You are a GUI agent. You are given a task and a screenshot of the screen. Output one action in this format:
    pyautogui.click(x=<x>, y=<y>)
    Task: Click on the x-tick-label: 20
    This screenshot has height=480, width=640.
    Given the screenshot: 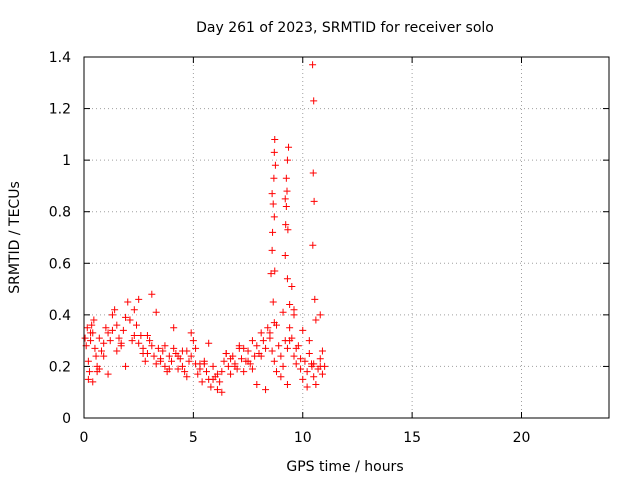 What is the action you would take?
    pyautogui.click(x=522, y=438)
    